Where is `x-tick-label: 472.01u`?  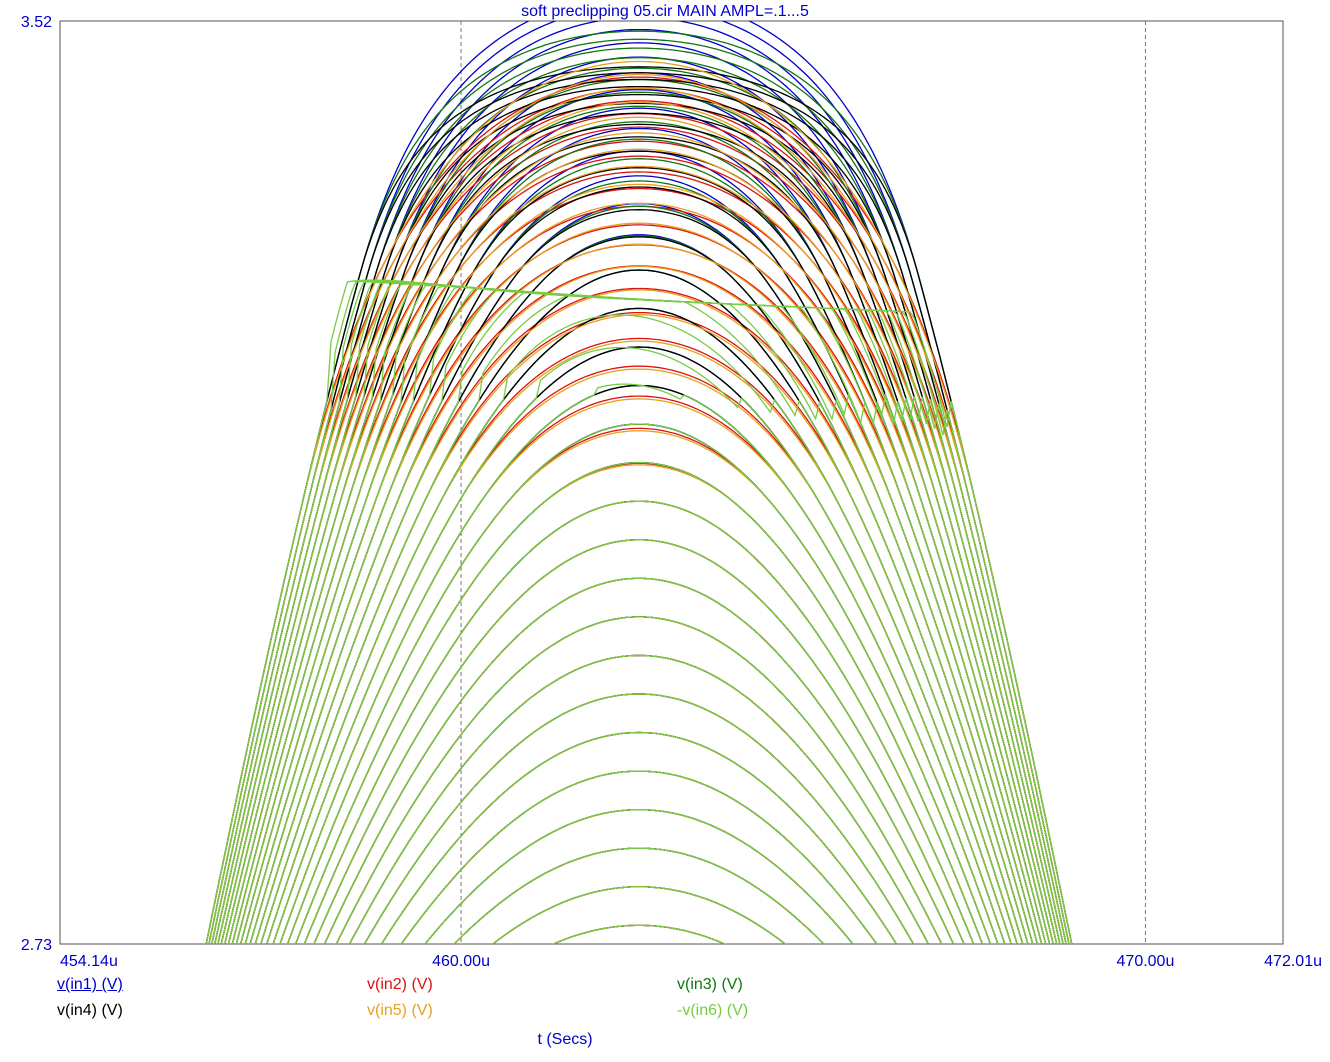
x-tick-label: 472.01u is located at coordinates (1293, 961).